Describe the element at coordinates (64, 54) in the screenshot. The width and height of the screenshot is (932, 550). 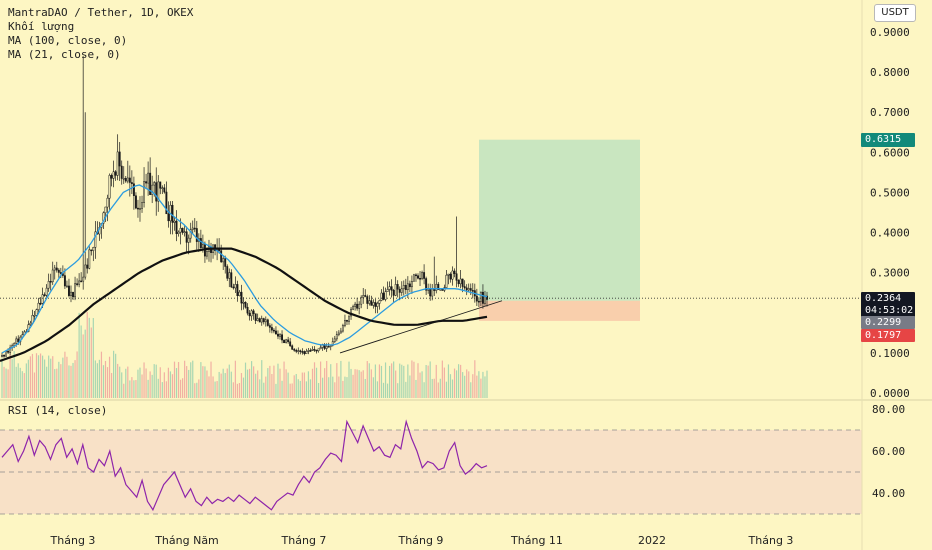
I see `ma21-legend: MA (21, close, 0)` at that location.